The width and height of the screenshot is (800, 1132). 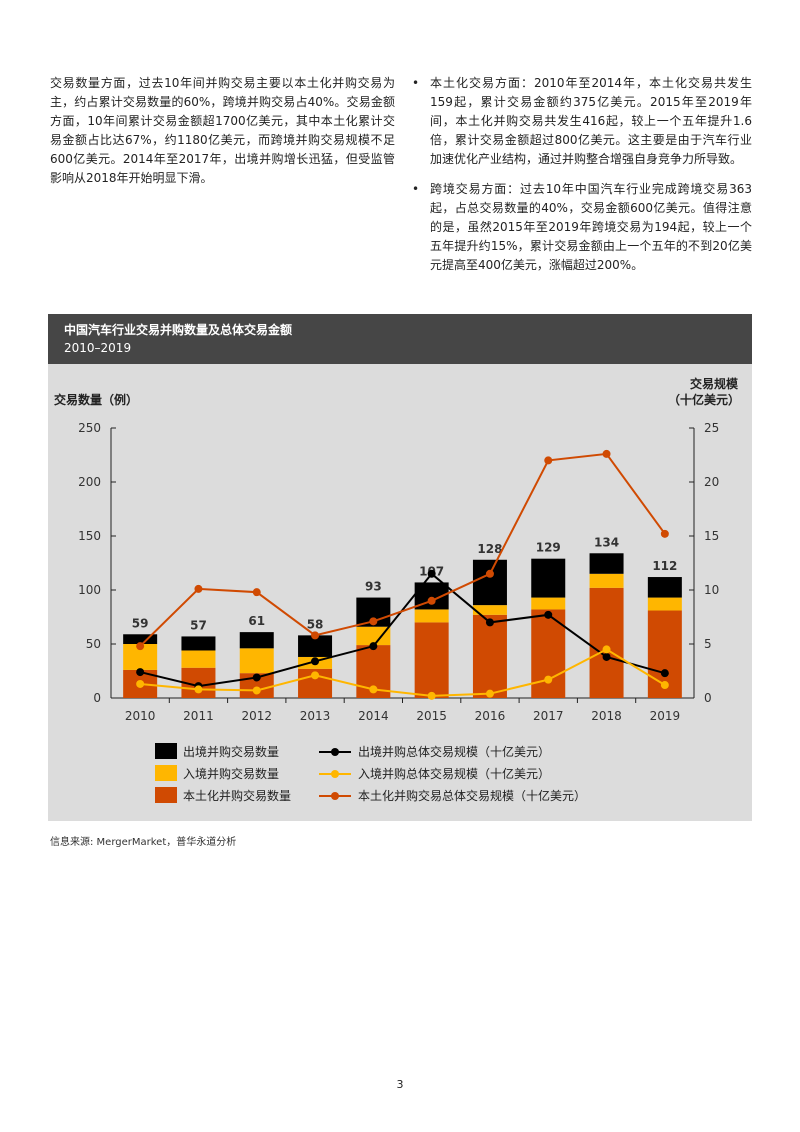 What do you see at coordinates (664, 566) in the screenshot?
I see `bar-total-label: 112` at bounding box center [664, 566].